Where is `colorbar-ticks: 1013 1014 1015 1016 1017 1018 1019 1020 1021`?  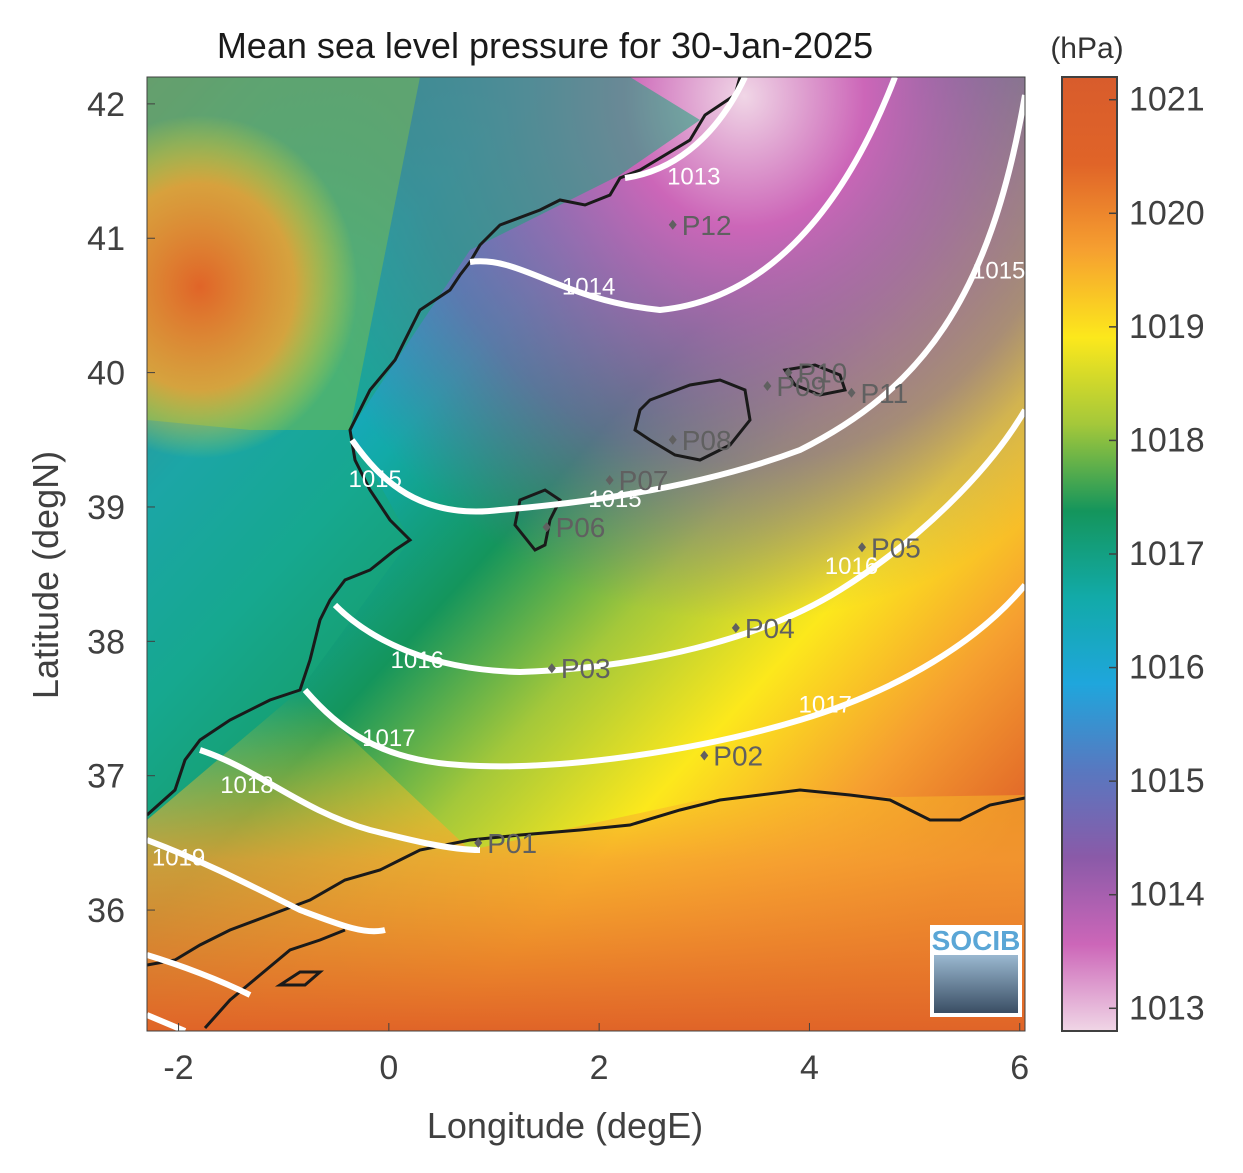
colorbar-ticks: 1013 1014 1015 1016 1017 1018 1019 1020 1021 is located at coordinates (1157, 554).